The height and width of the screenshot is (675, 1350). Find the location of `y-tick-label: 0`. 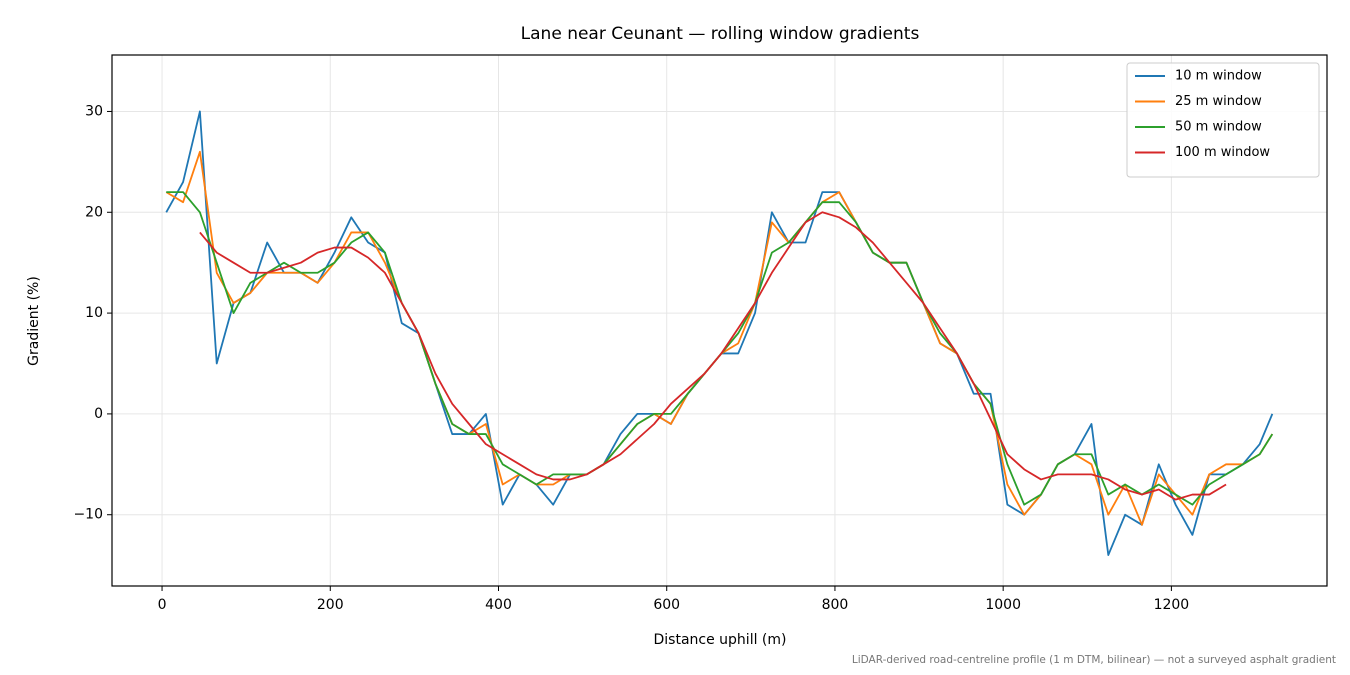

y-tick-label: 0 is located at coordinates (98, 414).